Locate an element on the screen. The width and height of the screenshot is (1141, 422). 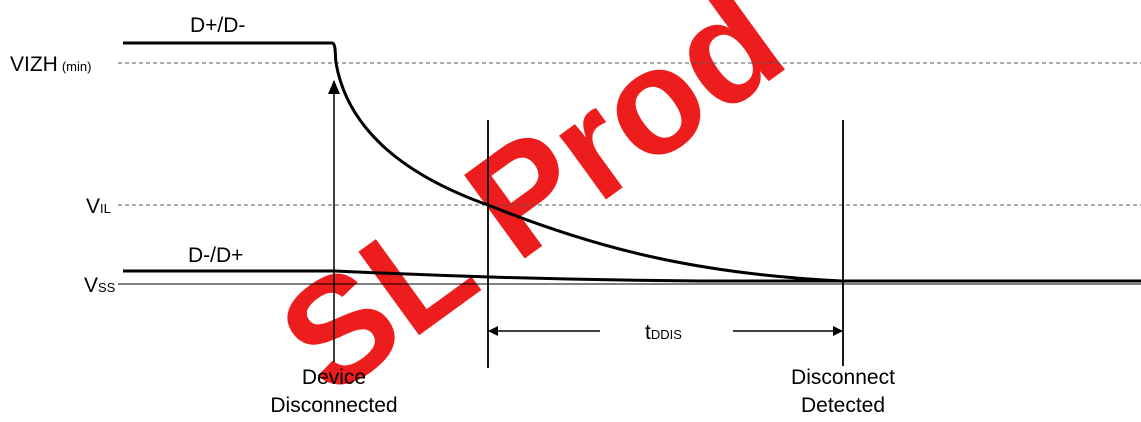
vil-level-label: VIL is located at coordinates (98, 206).